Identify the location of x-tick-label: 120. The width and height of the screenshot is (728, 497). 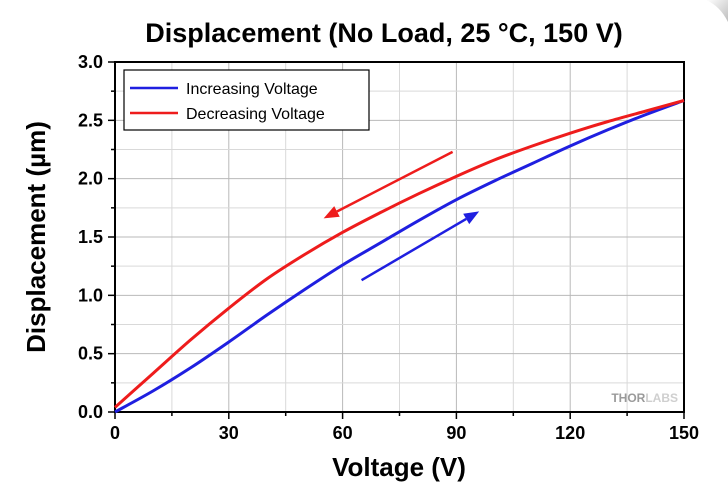
(570, 433).